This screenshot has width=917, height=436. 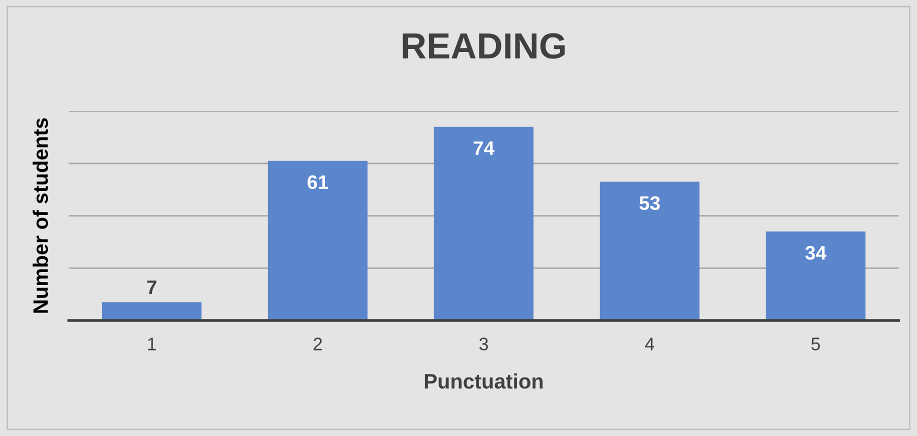 I want to click on y-axis-title: Number of students, so click(x=40, y=215).